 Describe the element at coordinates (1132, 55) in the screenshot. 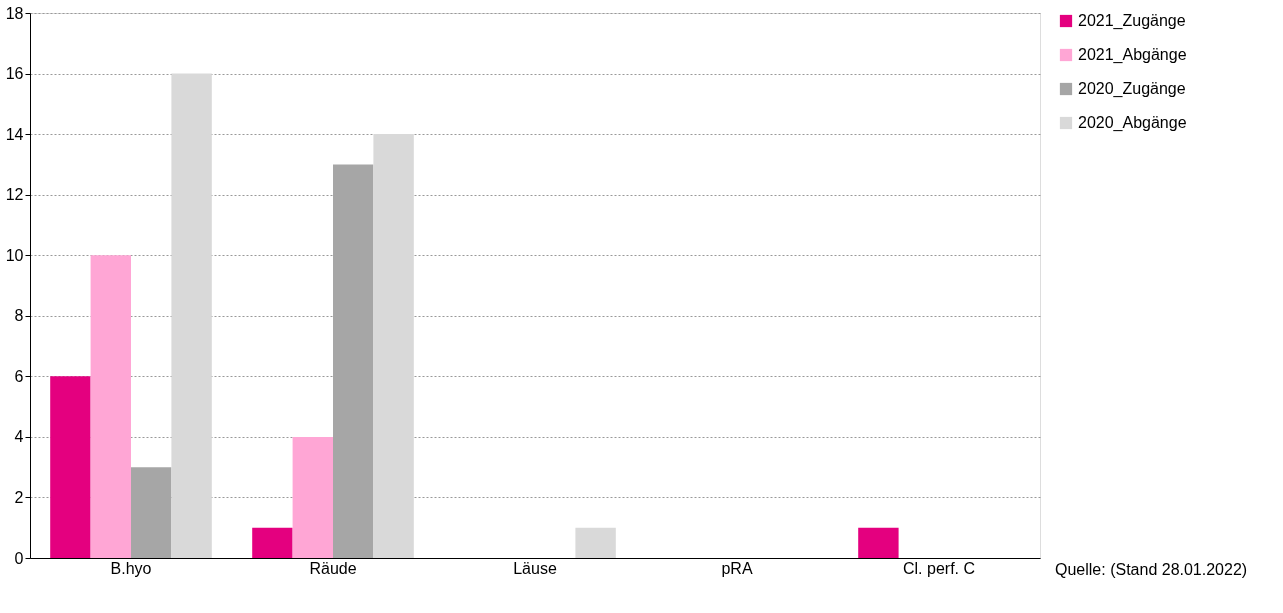

I see `legend-label: 2021_Abgänge` at that location.